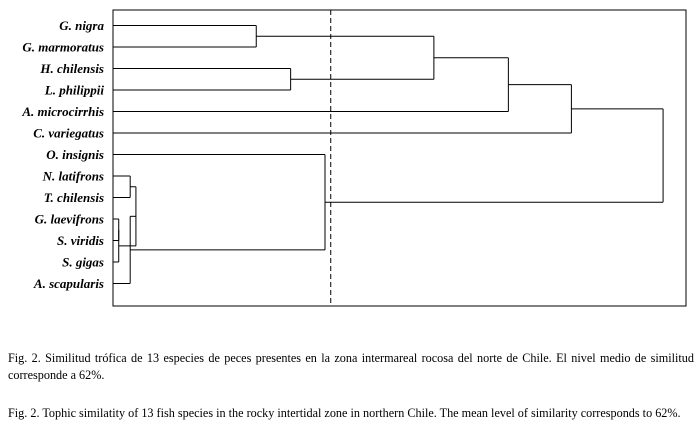 The image size is (699, 429). I want to click on species-label: G. nigra, so click(81, 25).